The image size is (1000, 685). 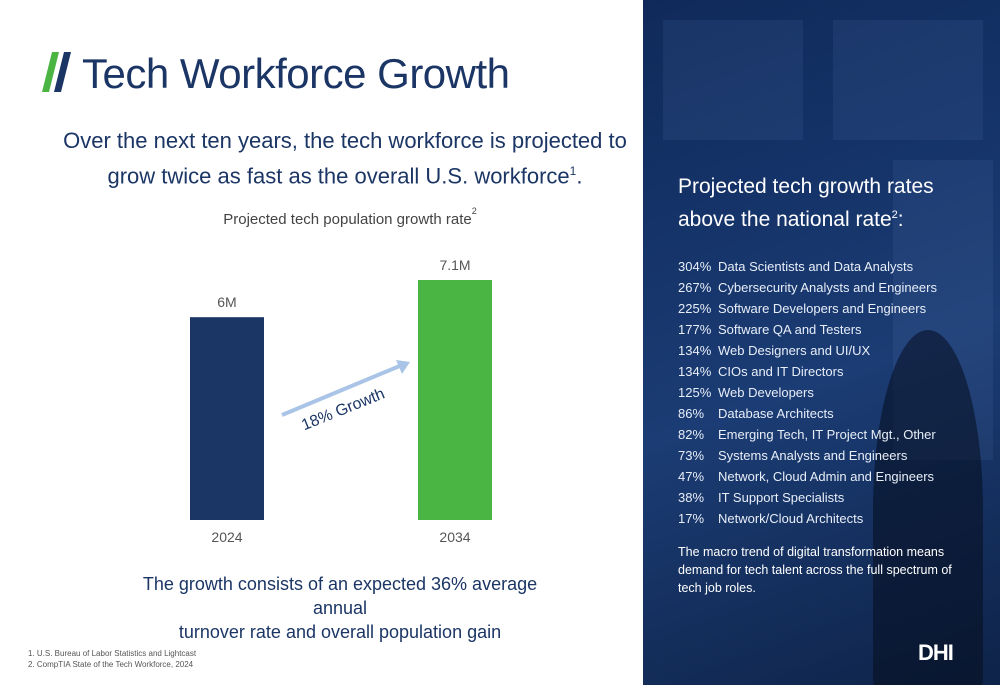 What do you see at coordinates (695, 287) in the screenshot?
I see `rate-percent: 267%` at bounding box center [695, 287].